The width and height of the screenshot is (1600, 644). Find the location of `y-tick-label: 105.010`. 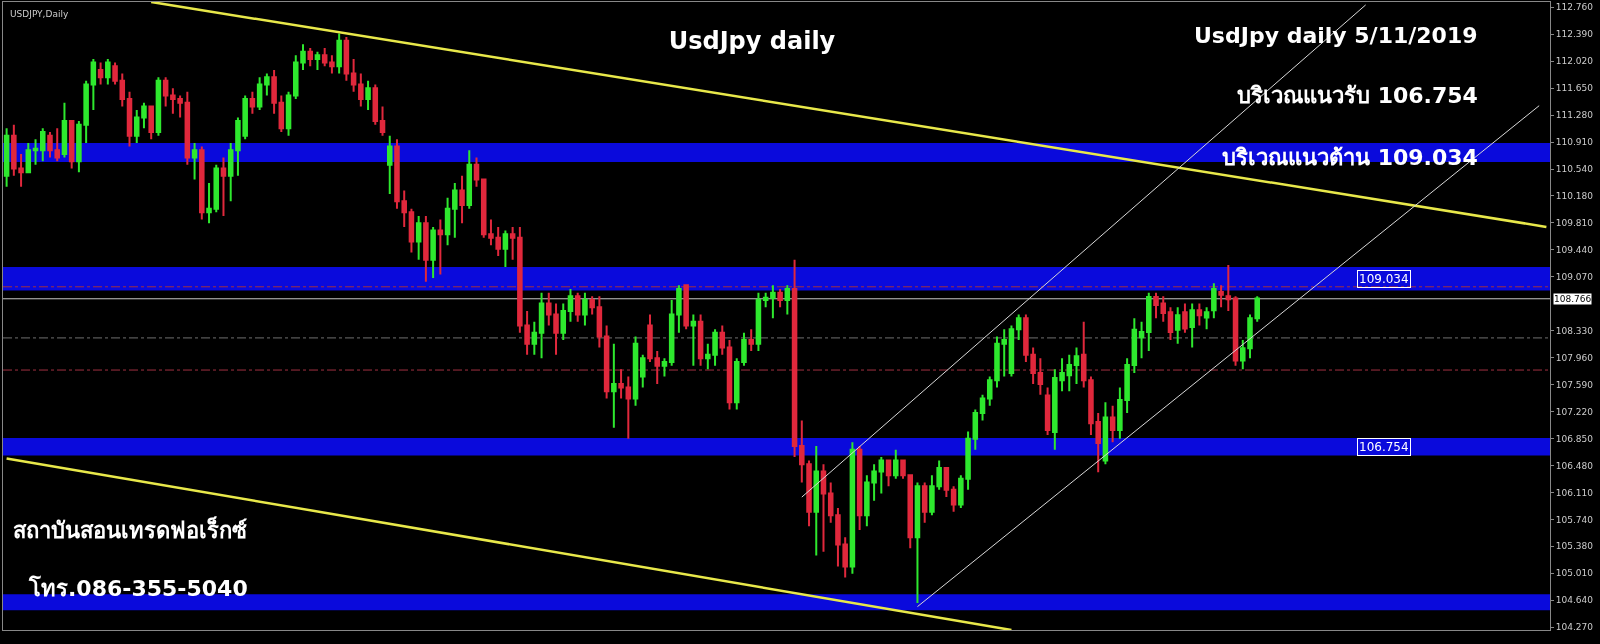

y-tick-label: 105.010 is located at coordinates (1574, 573).